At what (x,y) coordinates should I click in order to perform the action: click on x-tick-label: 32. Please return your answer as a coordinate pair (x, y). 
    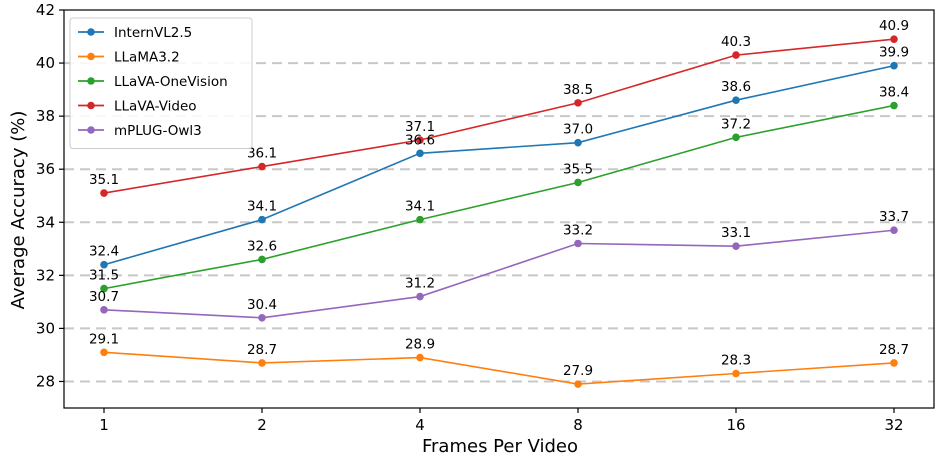
    Looking at the image, I should click on (893, 425).